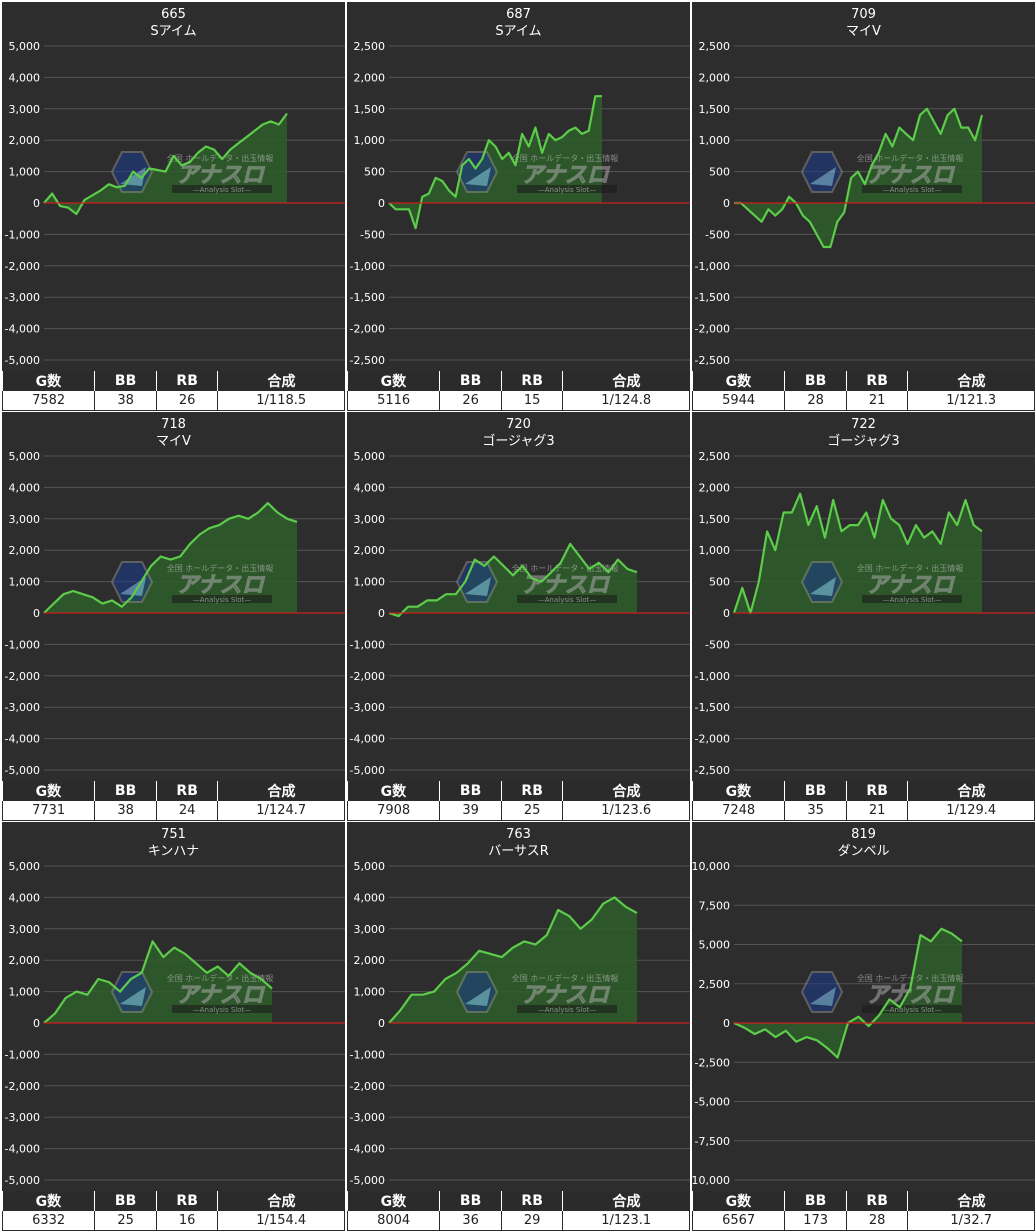 This screenshot has height=1231, width=1035. Describe the element at coordinates (518, 14) in the screenshot. I see `machine-number: 687` at that location.